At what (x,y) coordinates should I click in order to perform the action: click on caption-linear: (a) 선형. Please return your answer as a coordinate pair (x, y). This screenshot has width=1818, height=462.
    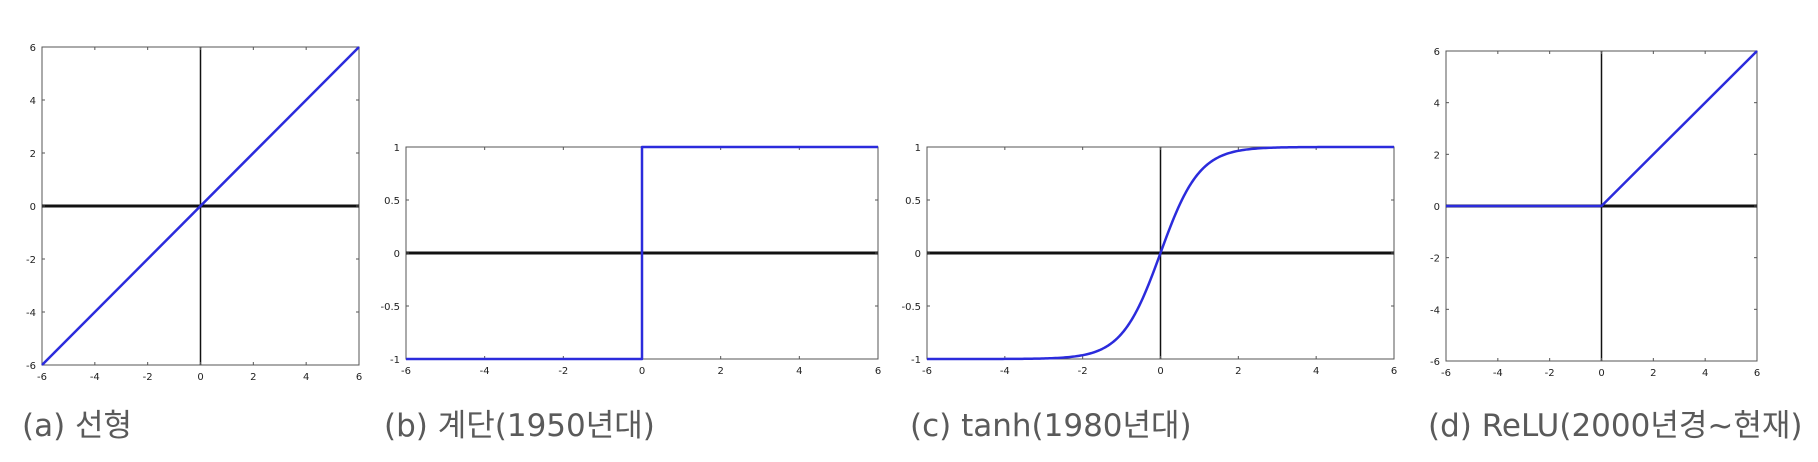
    Looking at the image, I should click on (77, 426).